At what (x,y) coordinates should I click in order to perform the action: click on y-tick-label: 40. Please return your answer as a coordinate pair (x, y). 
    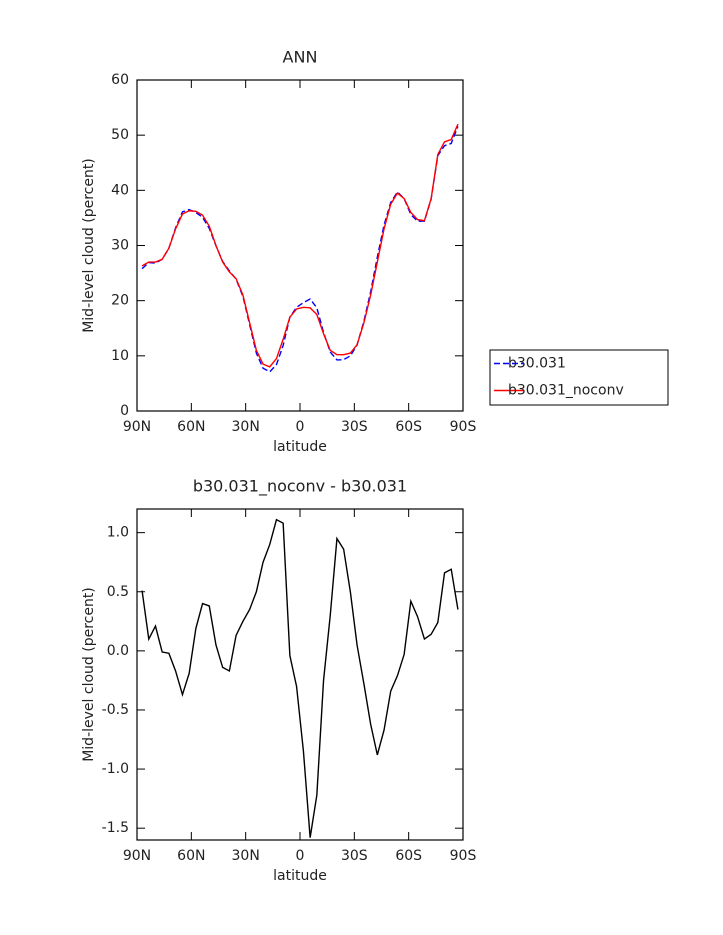
    Looking at the image, I should click on (120, 190).